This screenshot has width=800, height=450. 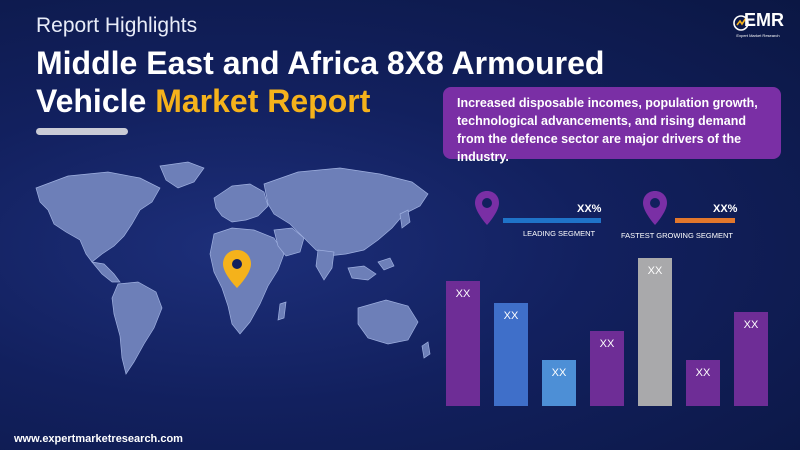 What do you see at coordinates (758, 35) in the screenshot?
I see `logo-tagline: Expert Market Research` at bounding box center [758, 35].